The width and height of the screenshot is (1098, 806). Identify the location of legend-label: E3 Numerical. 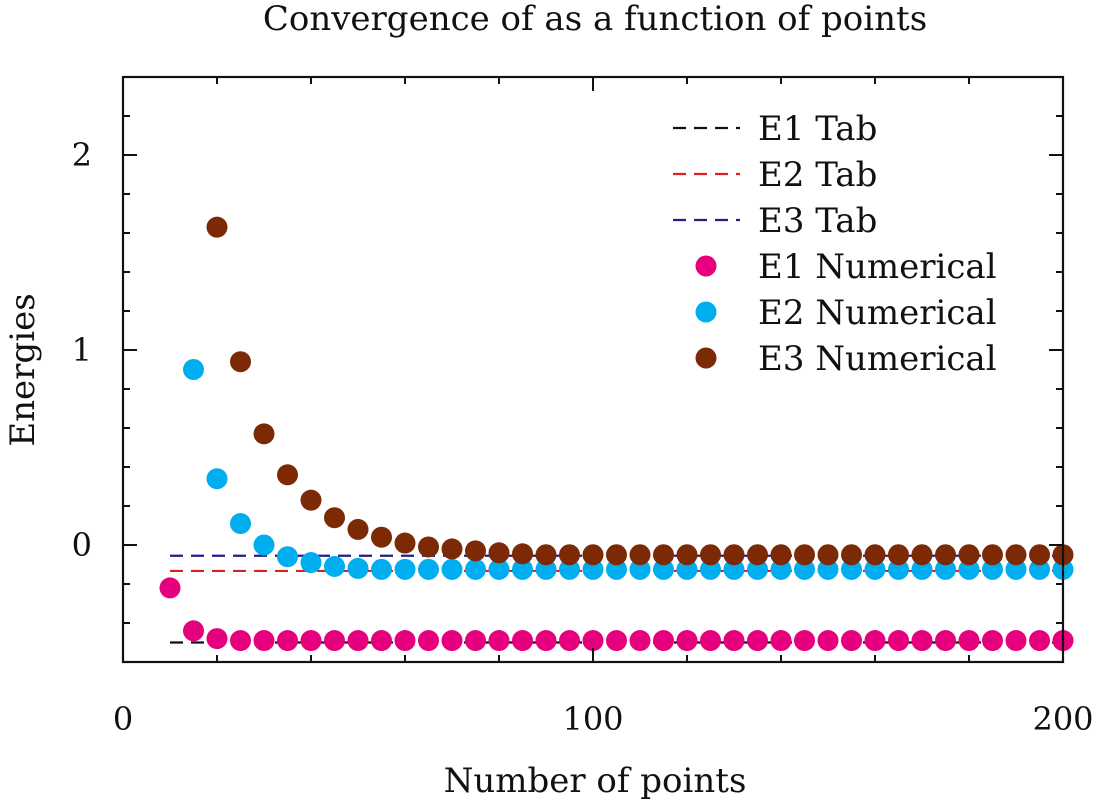
(877, 359).